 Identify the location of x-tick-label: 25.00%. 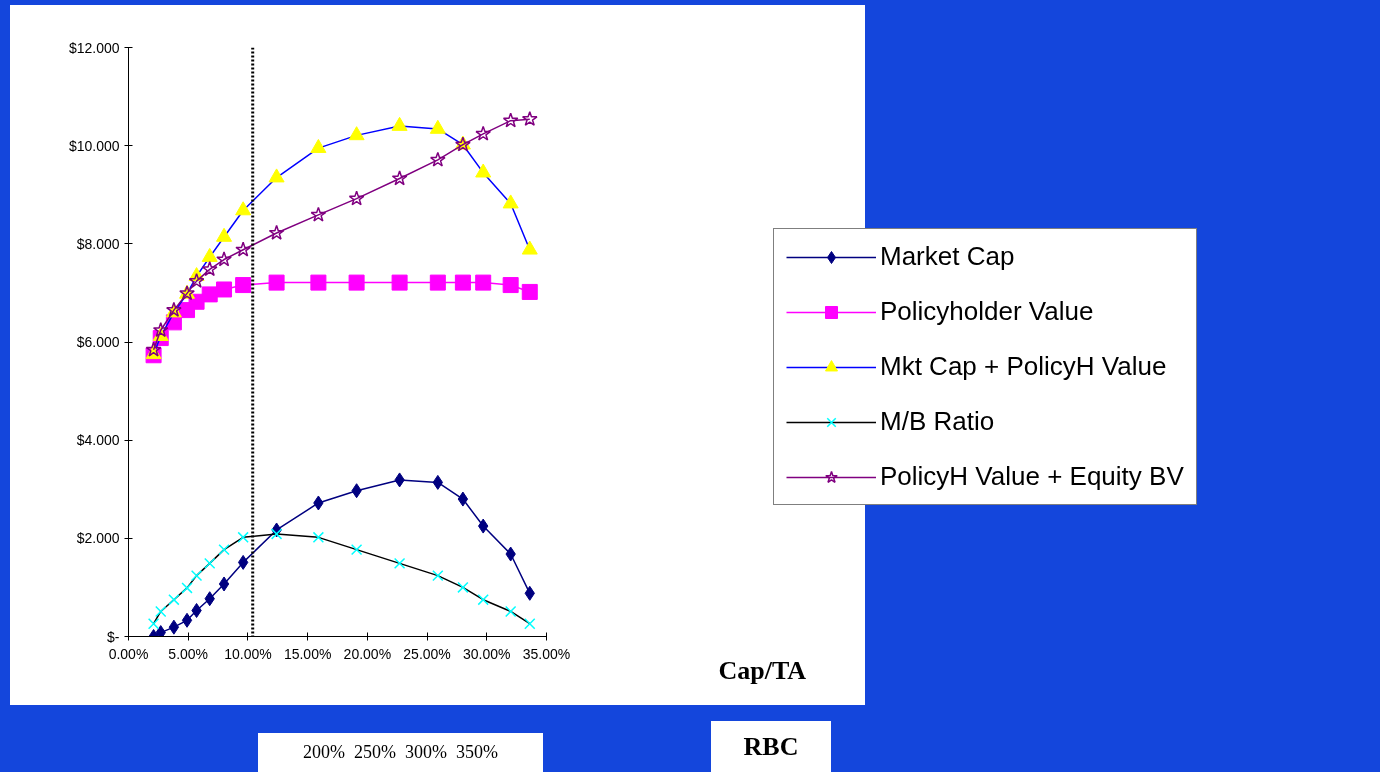
(427, 653).